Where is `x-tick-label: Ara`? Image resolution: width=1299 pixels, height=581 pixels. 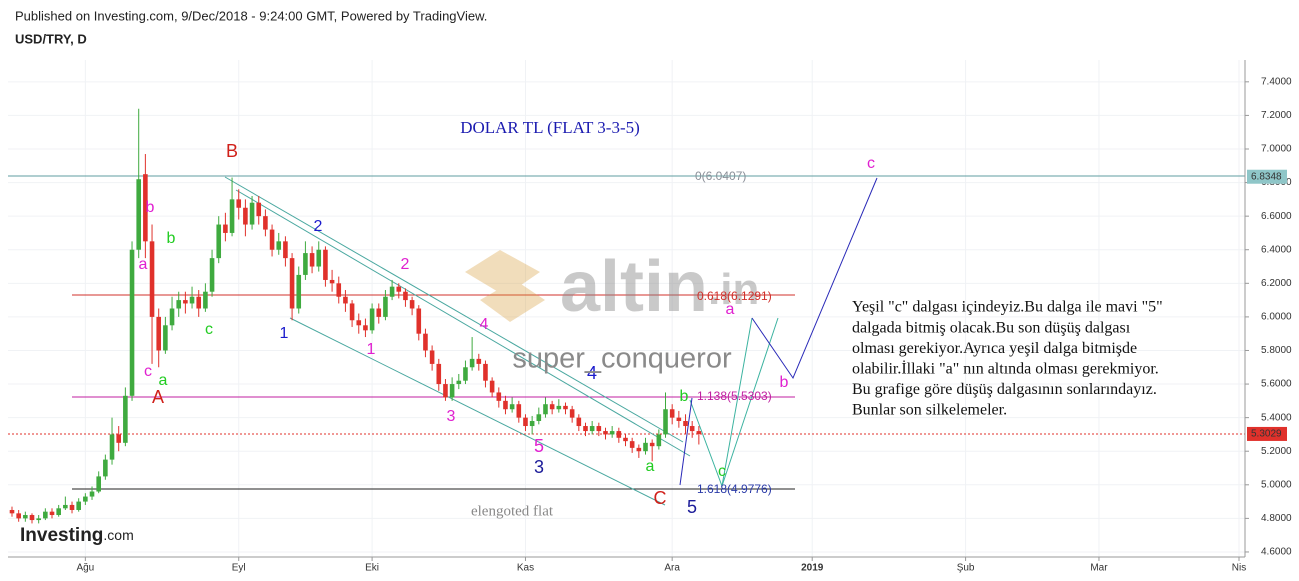 x-tick-label: Ara is located at coordinates (672, 568).